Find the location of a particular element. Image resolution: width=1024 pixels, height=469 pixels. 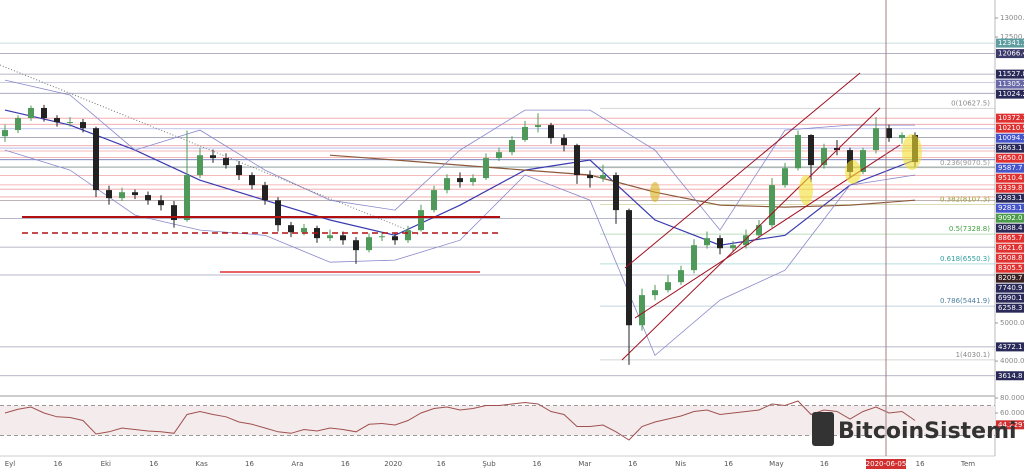

level-label: 9092.0 is located at coordinates (1010, 218).